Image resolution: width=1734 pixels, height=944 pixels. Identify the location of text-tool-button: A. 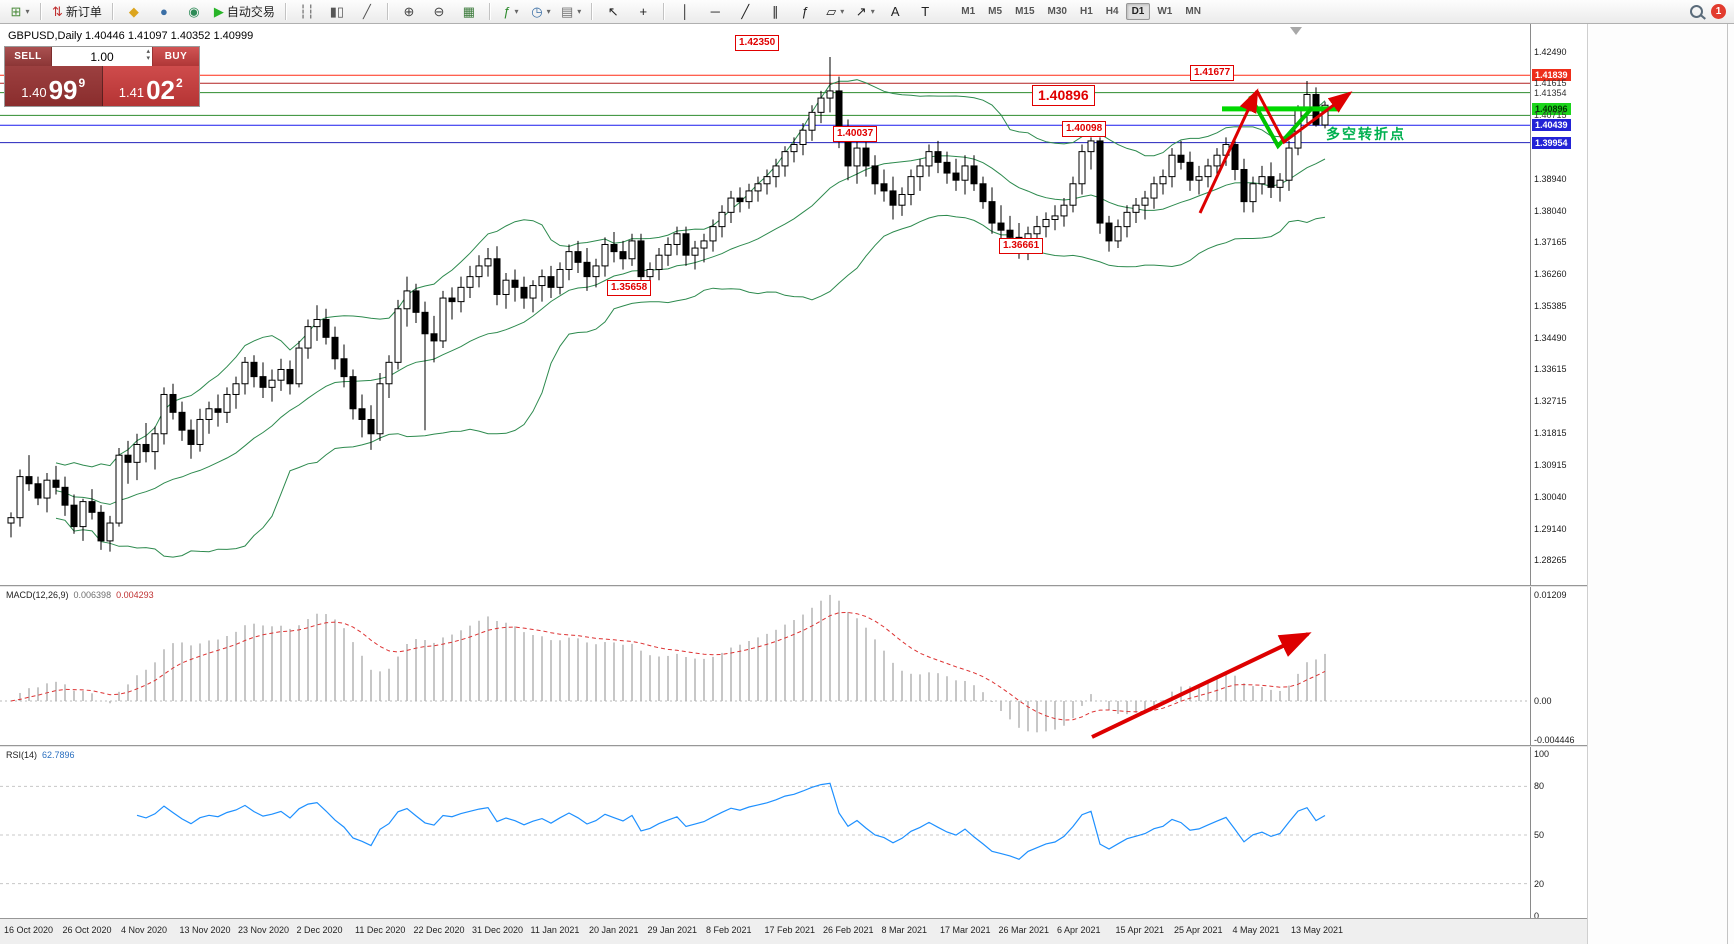
(895, 12).